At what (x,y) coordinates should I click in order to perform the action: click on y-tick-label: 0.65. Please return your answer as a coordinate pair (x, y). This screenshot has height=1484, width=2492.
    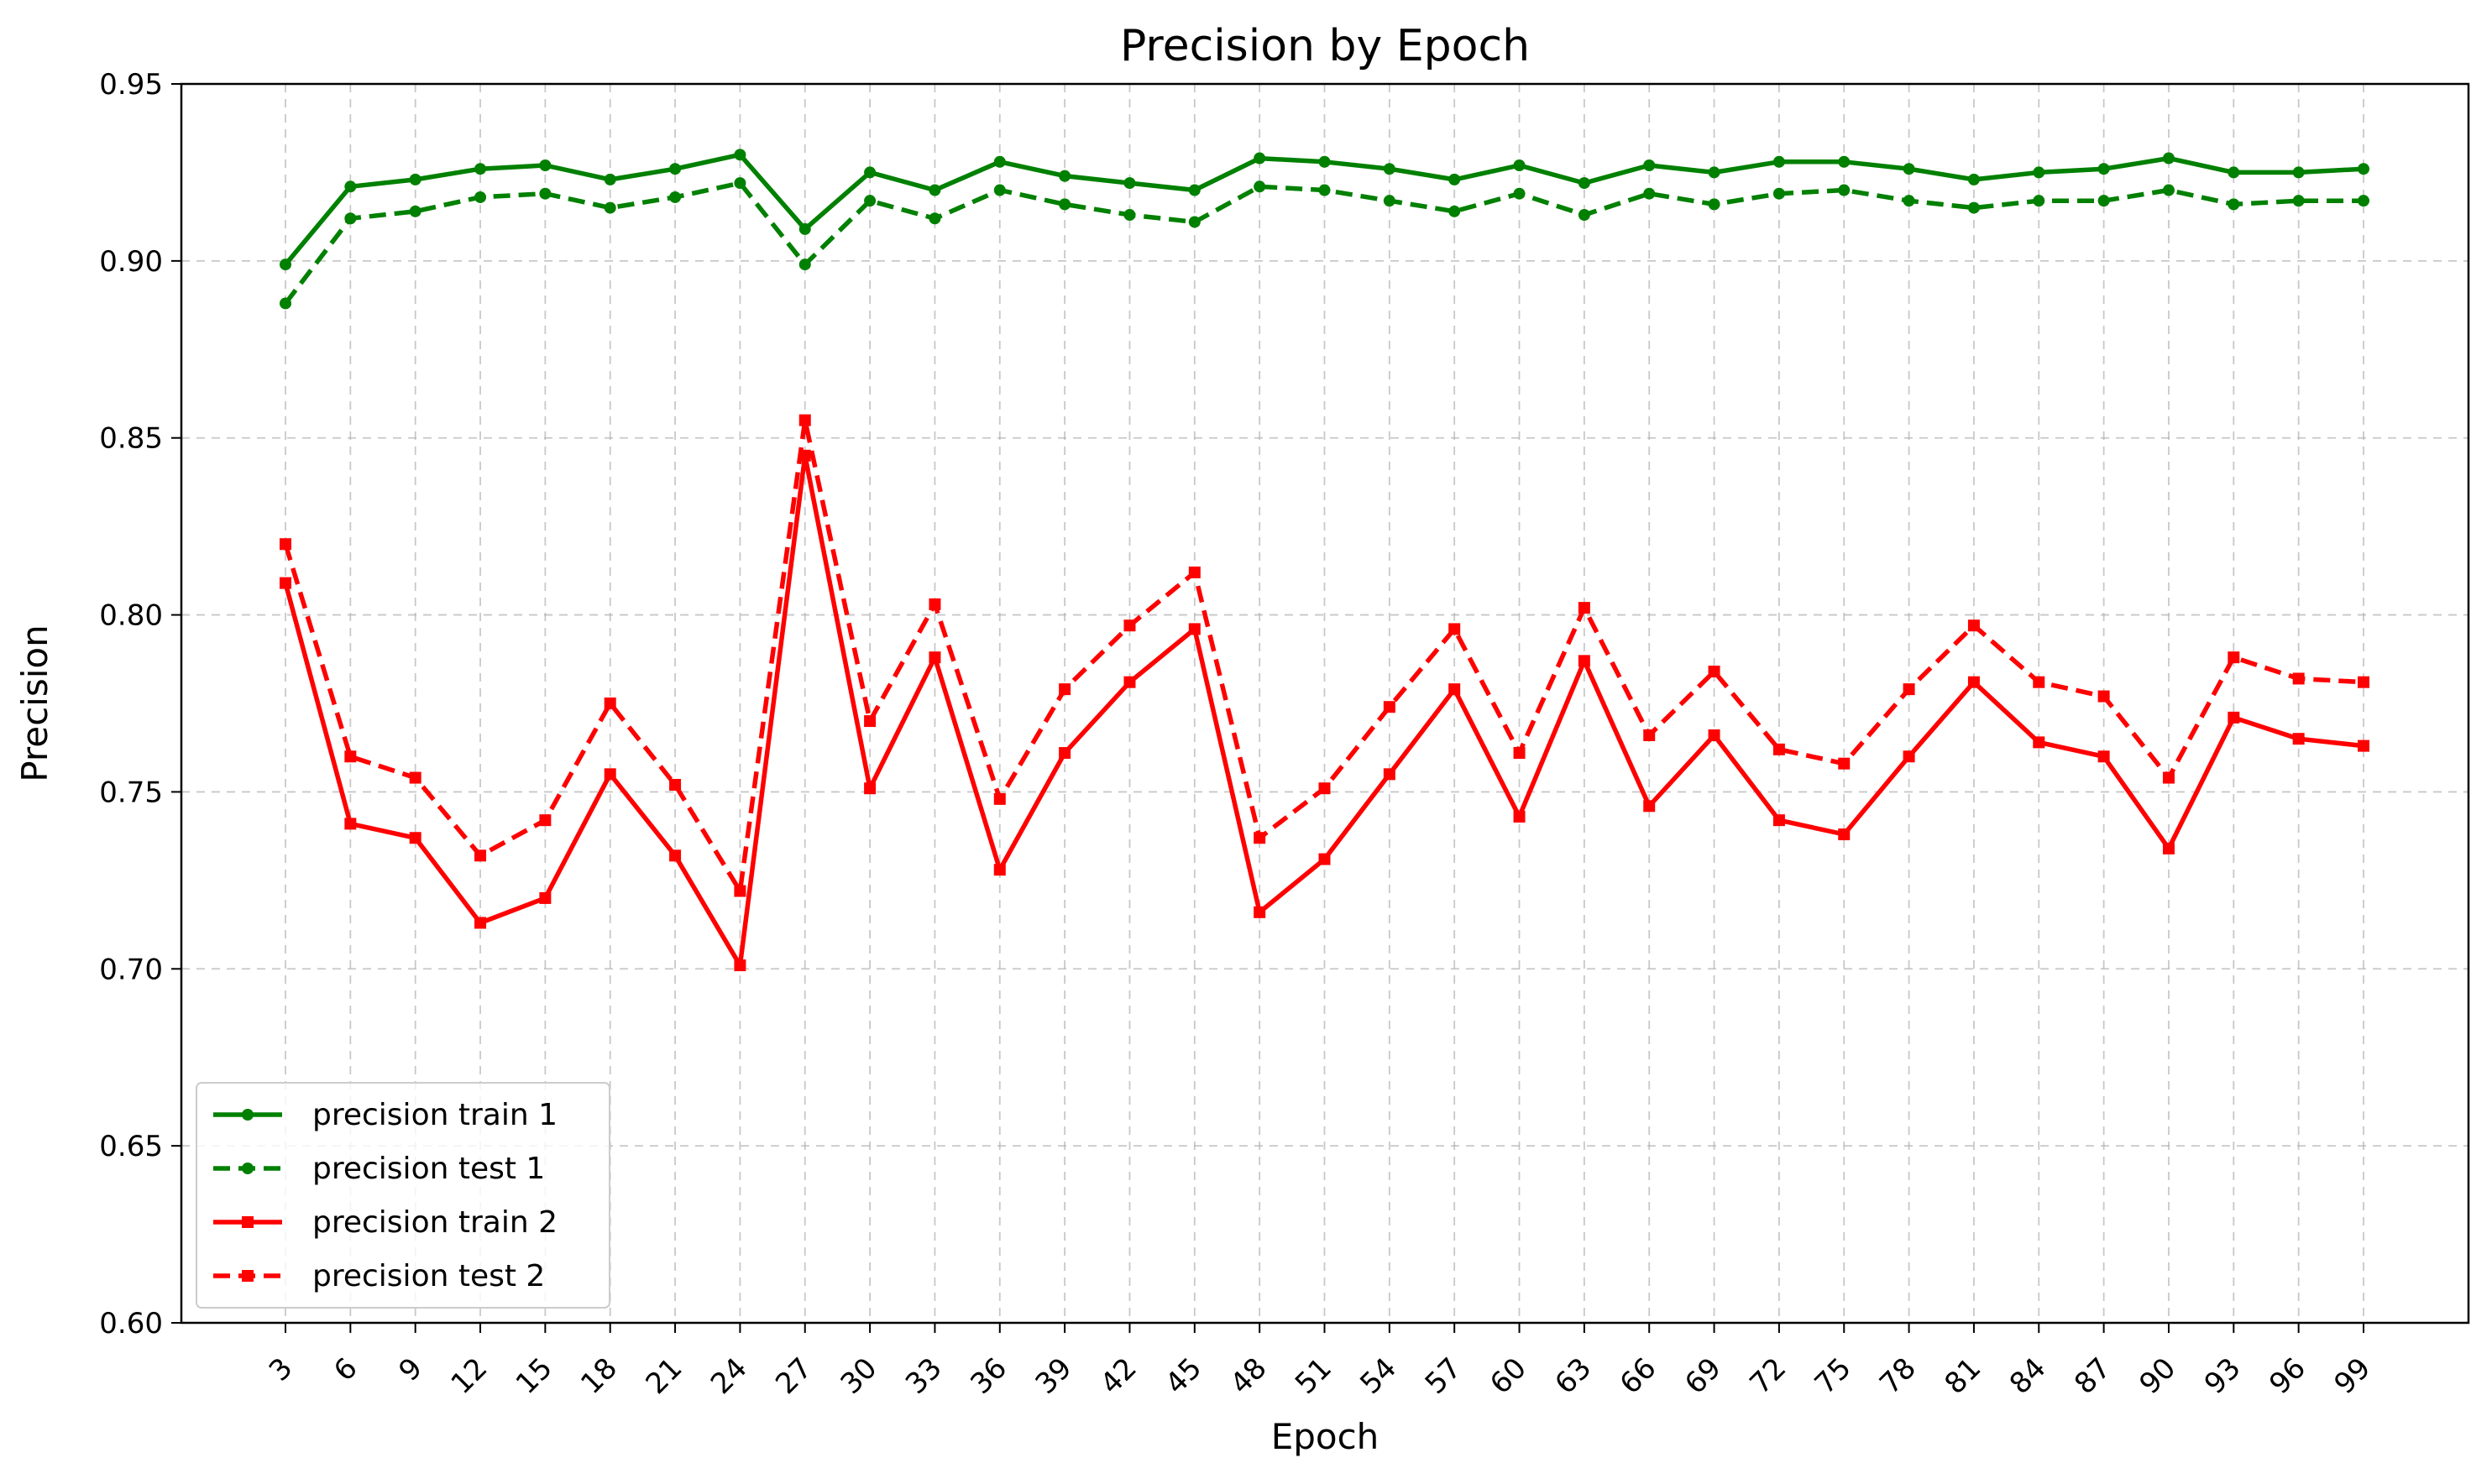
    Looking at the image, I should click on (131, 1146).